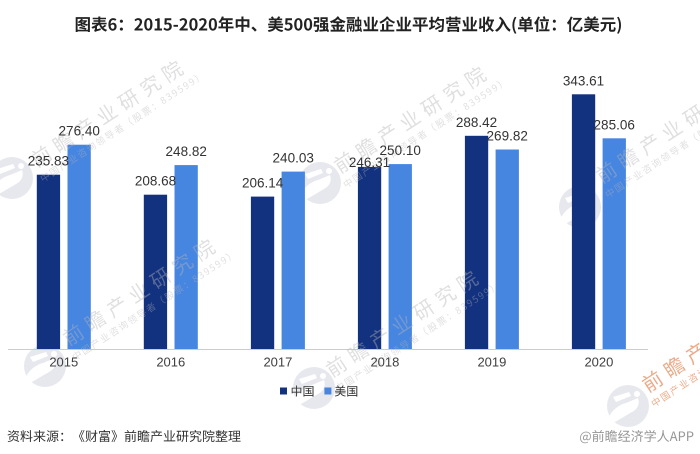 The height and width of the screenshot is (454, 700). Describe the element at coordinates (614, 124) in the screenshot. I see `svg-text: 285.06` at that location.